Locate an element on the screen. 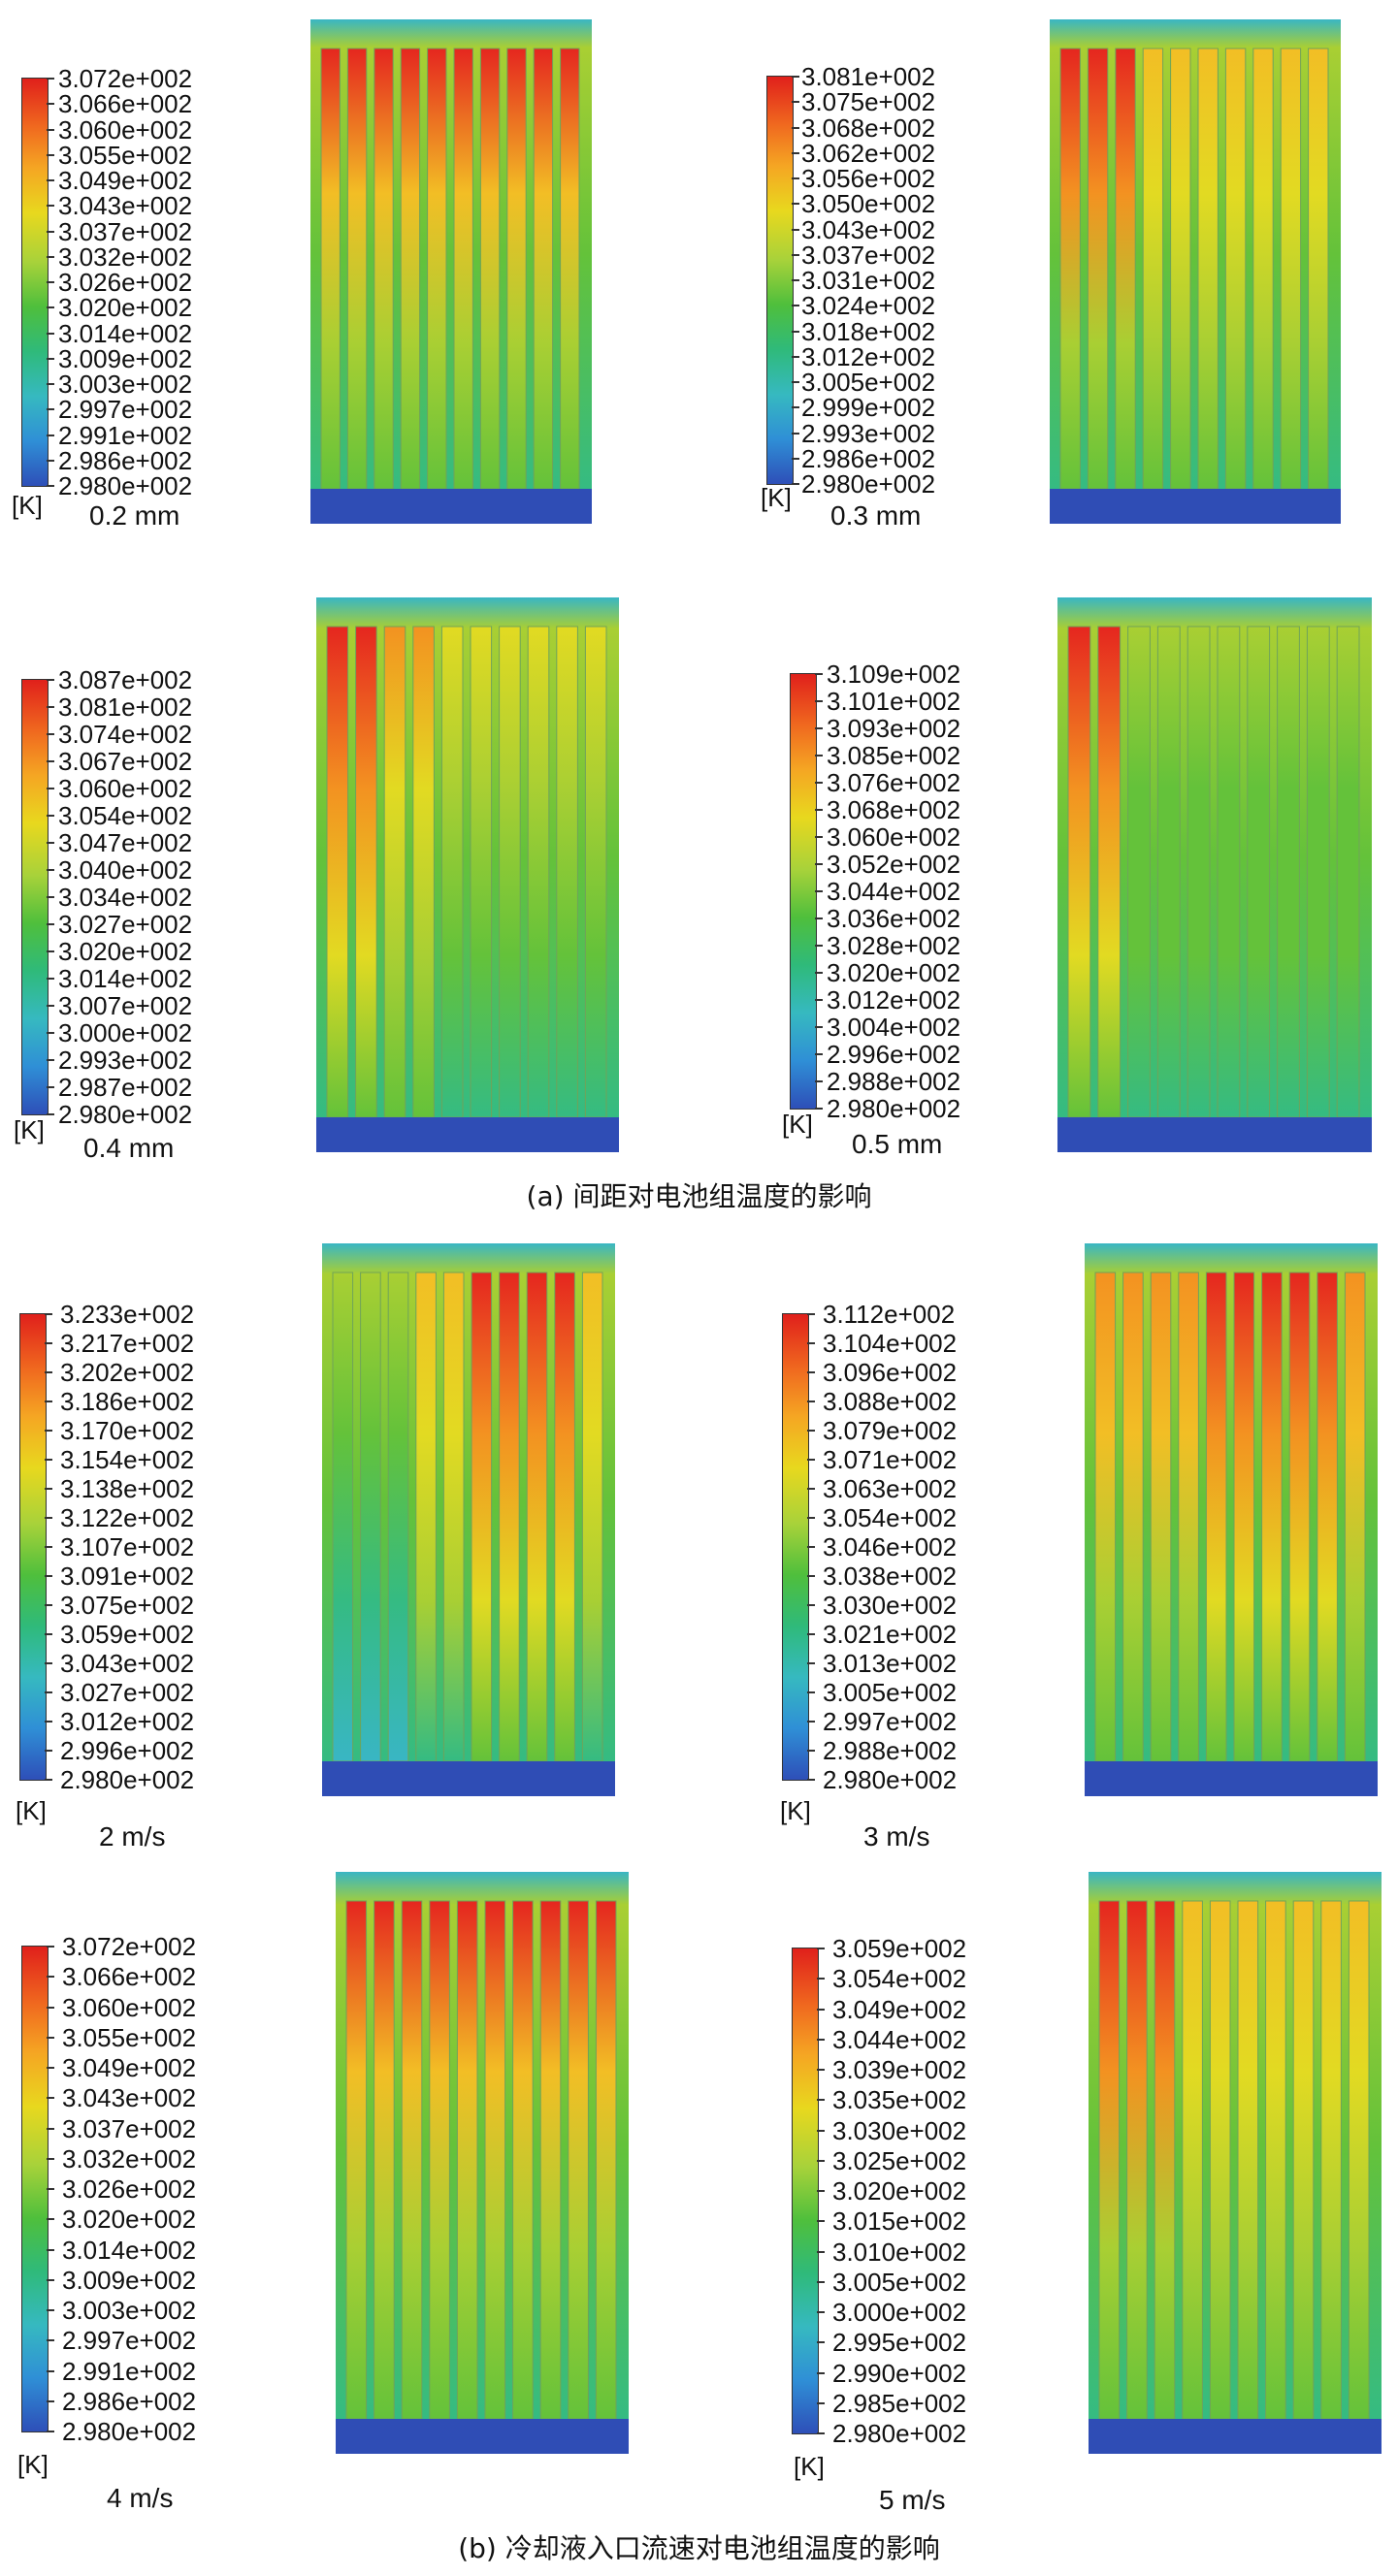  caption-b: (b) 冷却液入口流速对电池组温度的影响 is located at coordinates (699, 2548).